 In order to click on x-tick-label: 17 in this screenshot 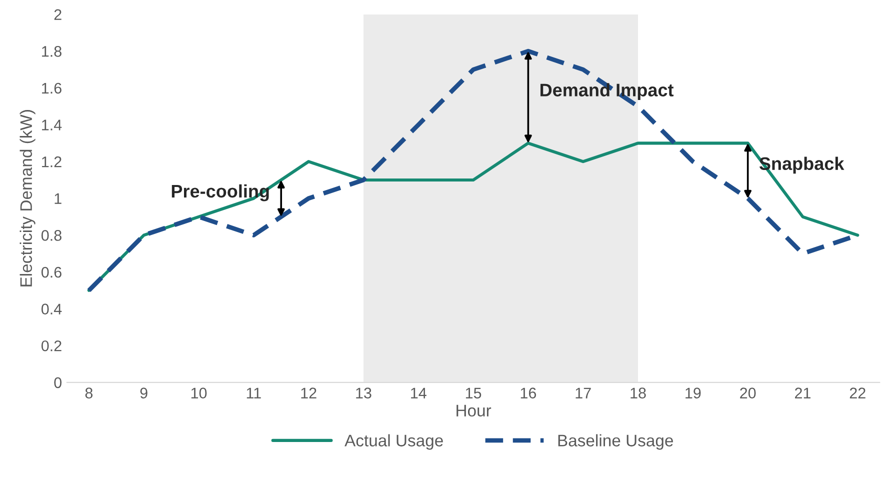, I will do `click(583, 393)`.